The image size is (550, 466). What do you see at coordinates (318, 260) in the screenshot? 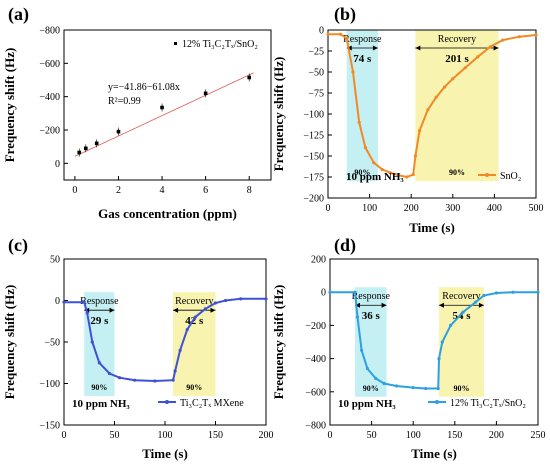
I see `y-tick-label: 200` at bounding box center [318, 260].